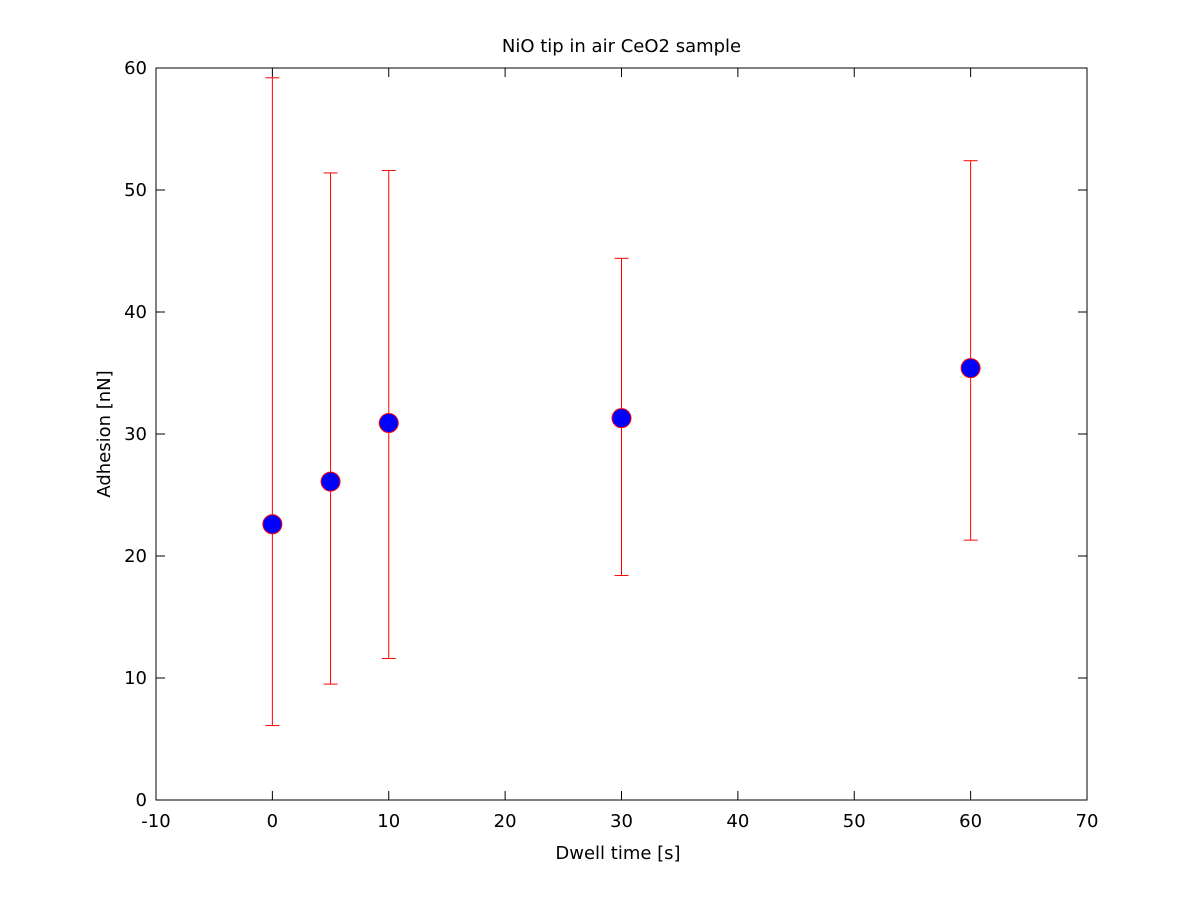 The width and height of the screenshot is (1201, 900). Describe the element at coordinates (135, 434) in the screenshot. I see `y-tick-label: 30` at that location.